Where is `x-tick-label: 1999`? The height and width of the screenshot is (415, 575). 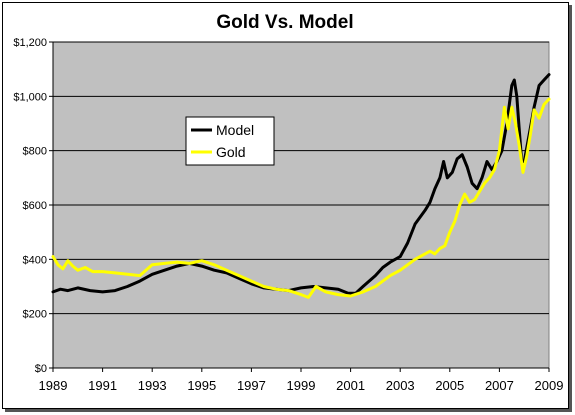 x-tick-label: 1999 is located at coordinates (301, 385).